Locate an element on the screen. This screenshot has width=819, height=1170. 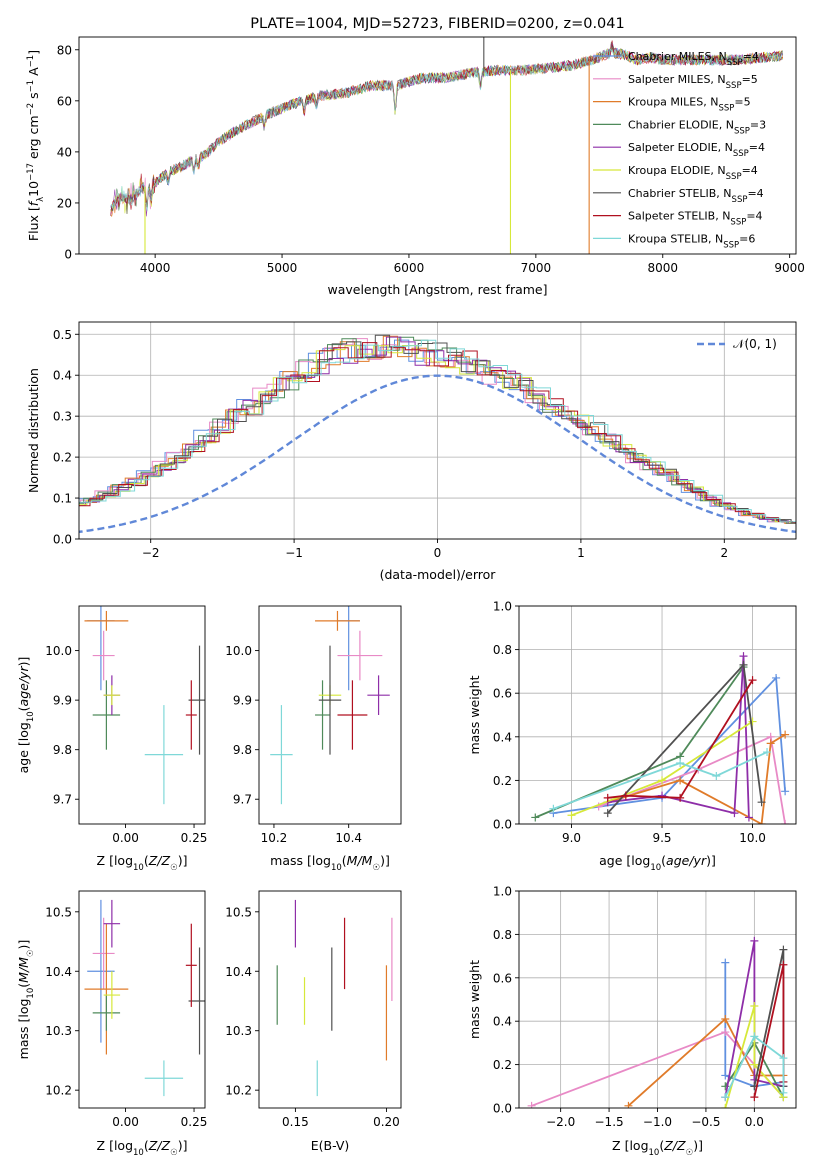
x-tick-label: 0.20 is located at coordinates (386, 1122).